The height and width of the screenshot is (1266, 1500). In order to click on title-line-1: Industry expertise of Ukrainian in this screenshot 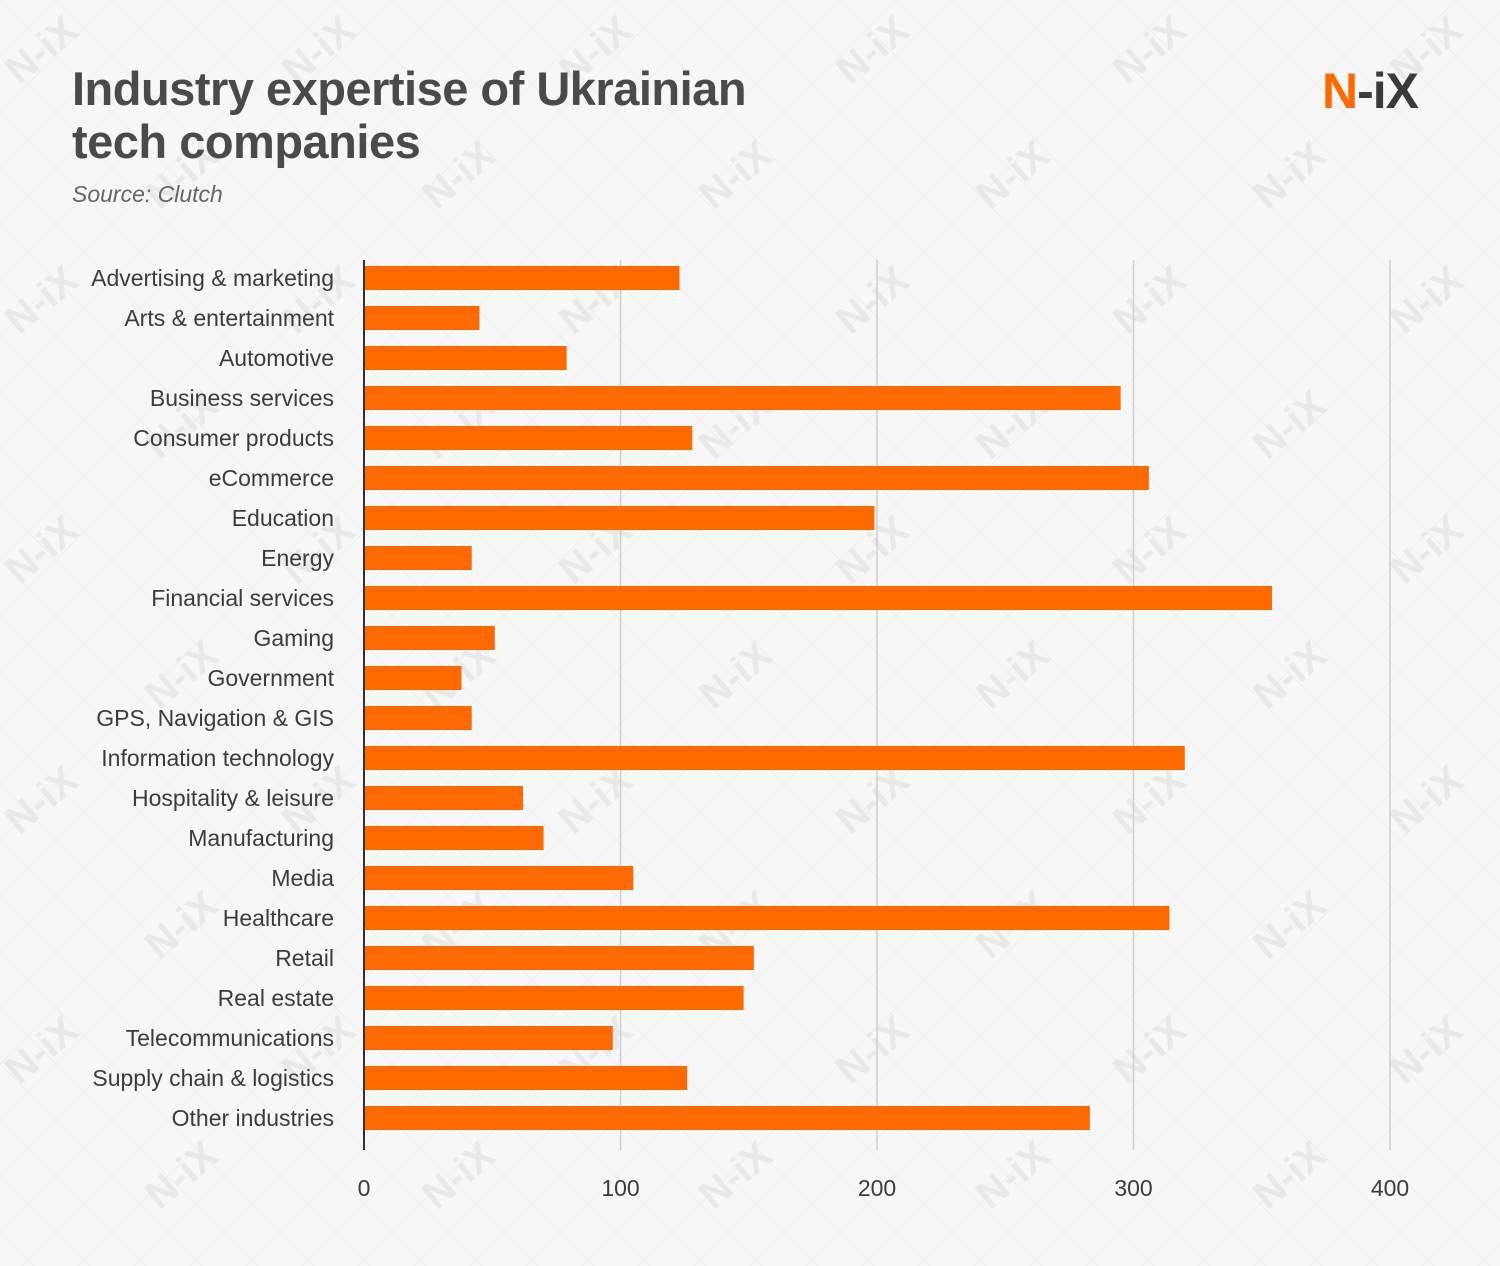, I will do `click(409, 88)`.